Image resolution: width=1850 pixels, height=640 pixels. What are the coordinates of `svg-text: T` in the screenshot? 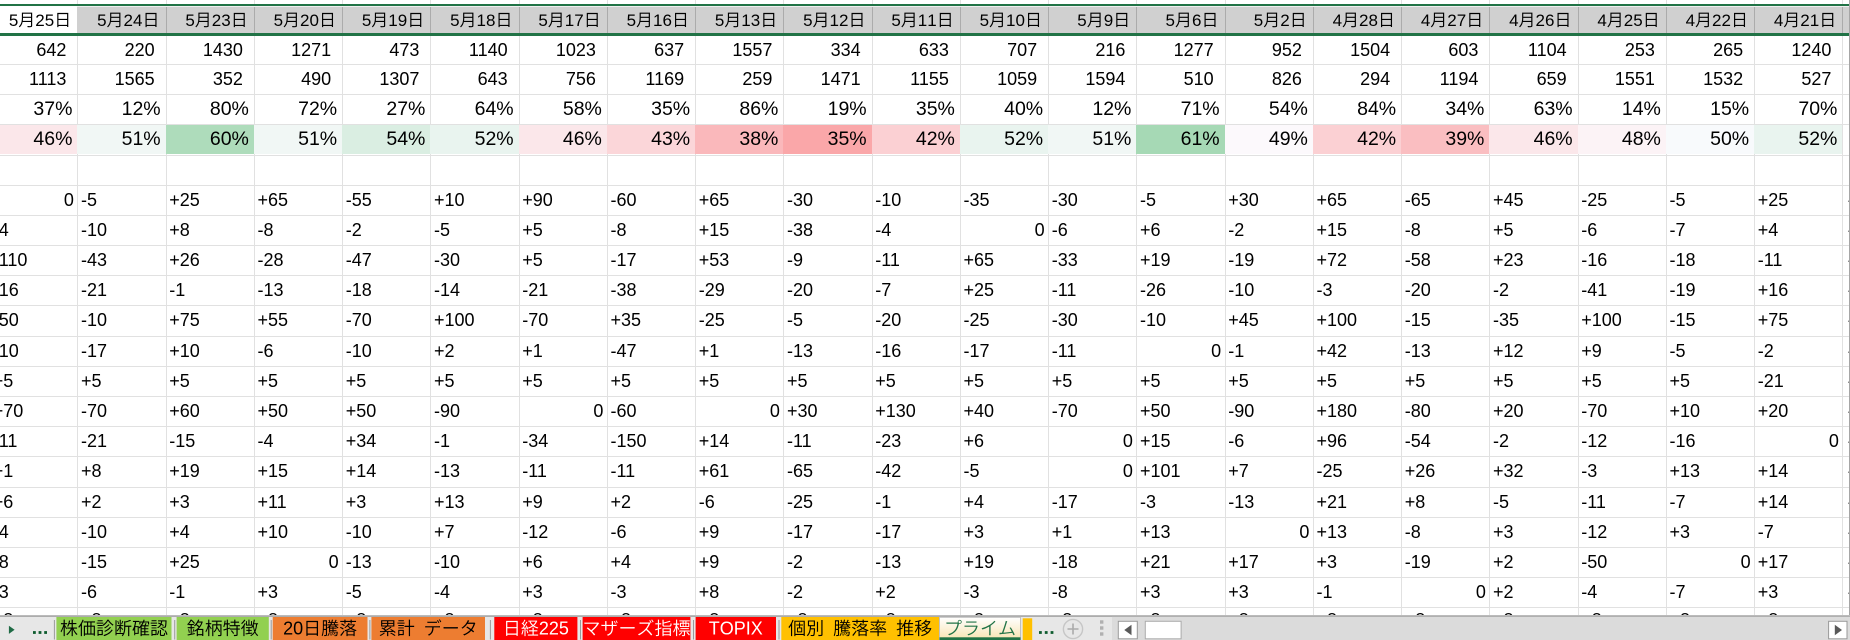 It's located at (714, 628).